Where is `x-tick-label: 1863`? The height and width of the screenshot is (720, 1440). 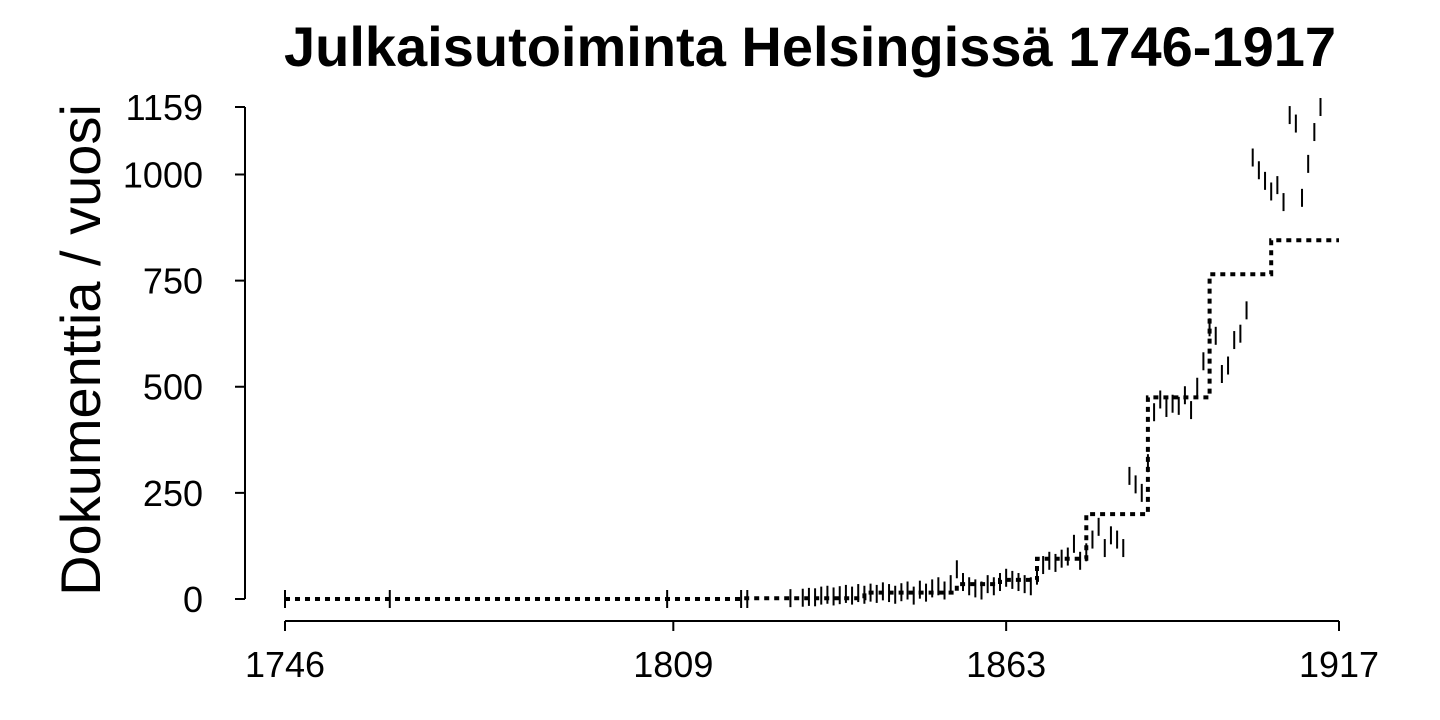
x-tick-label: 1863 is located at coordinates (1006, 664).